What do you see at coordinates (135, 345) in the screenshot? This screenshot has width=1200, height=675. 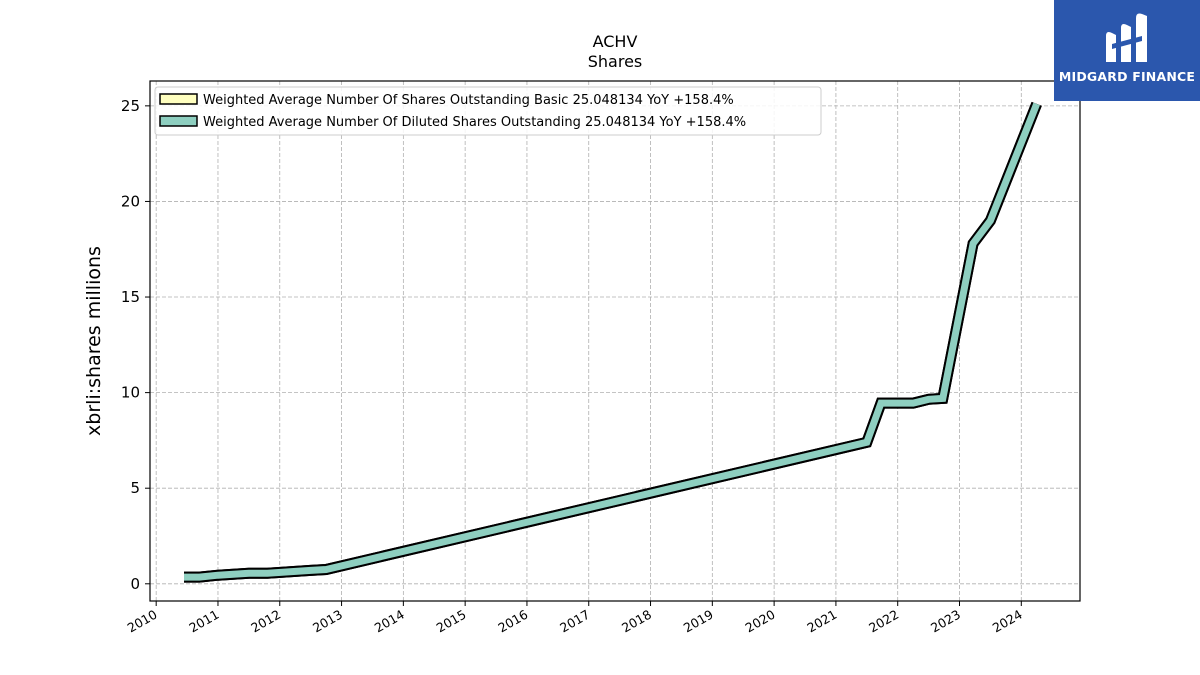 I see `y-axis: 0 5 10 15 20 25` at bounding box center [135, 345].